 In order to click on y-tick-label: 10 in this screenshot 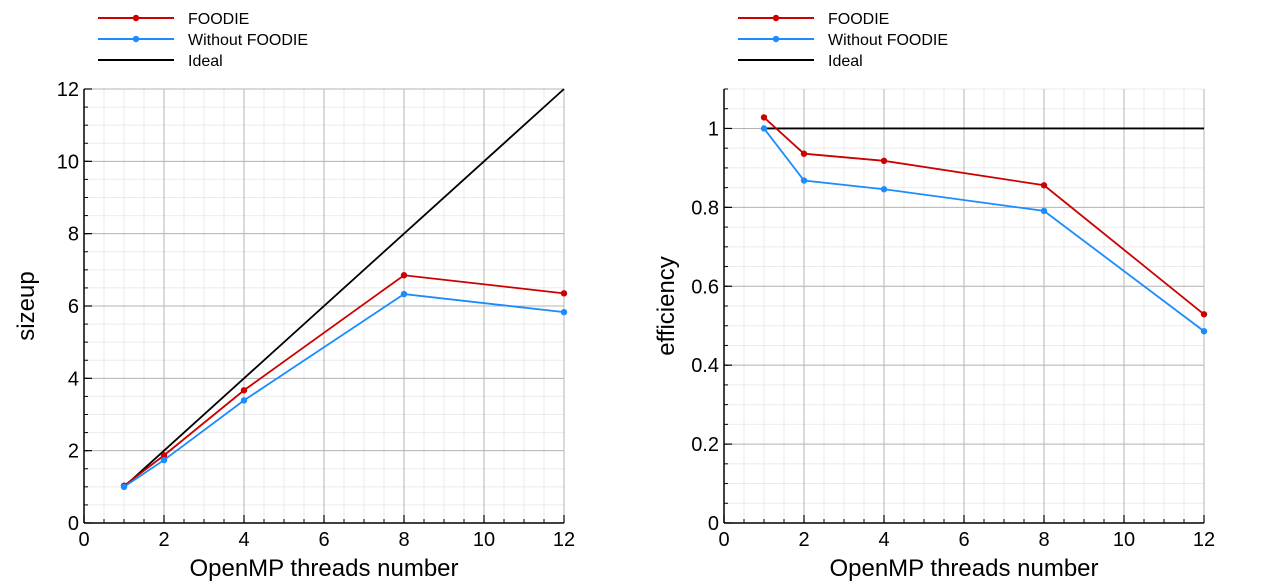, I will do `click(68, 162)`.